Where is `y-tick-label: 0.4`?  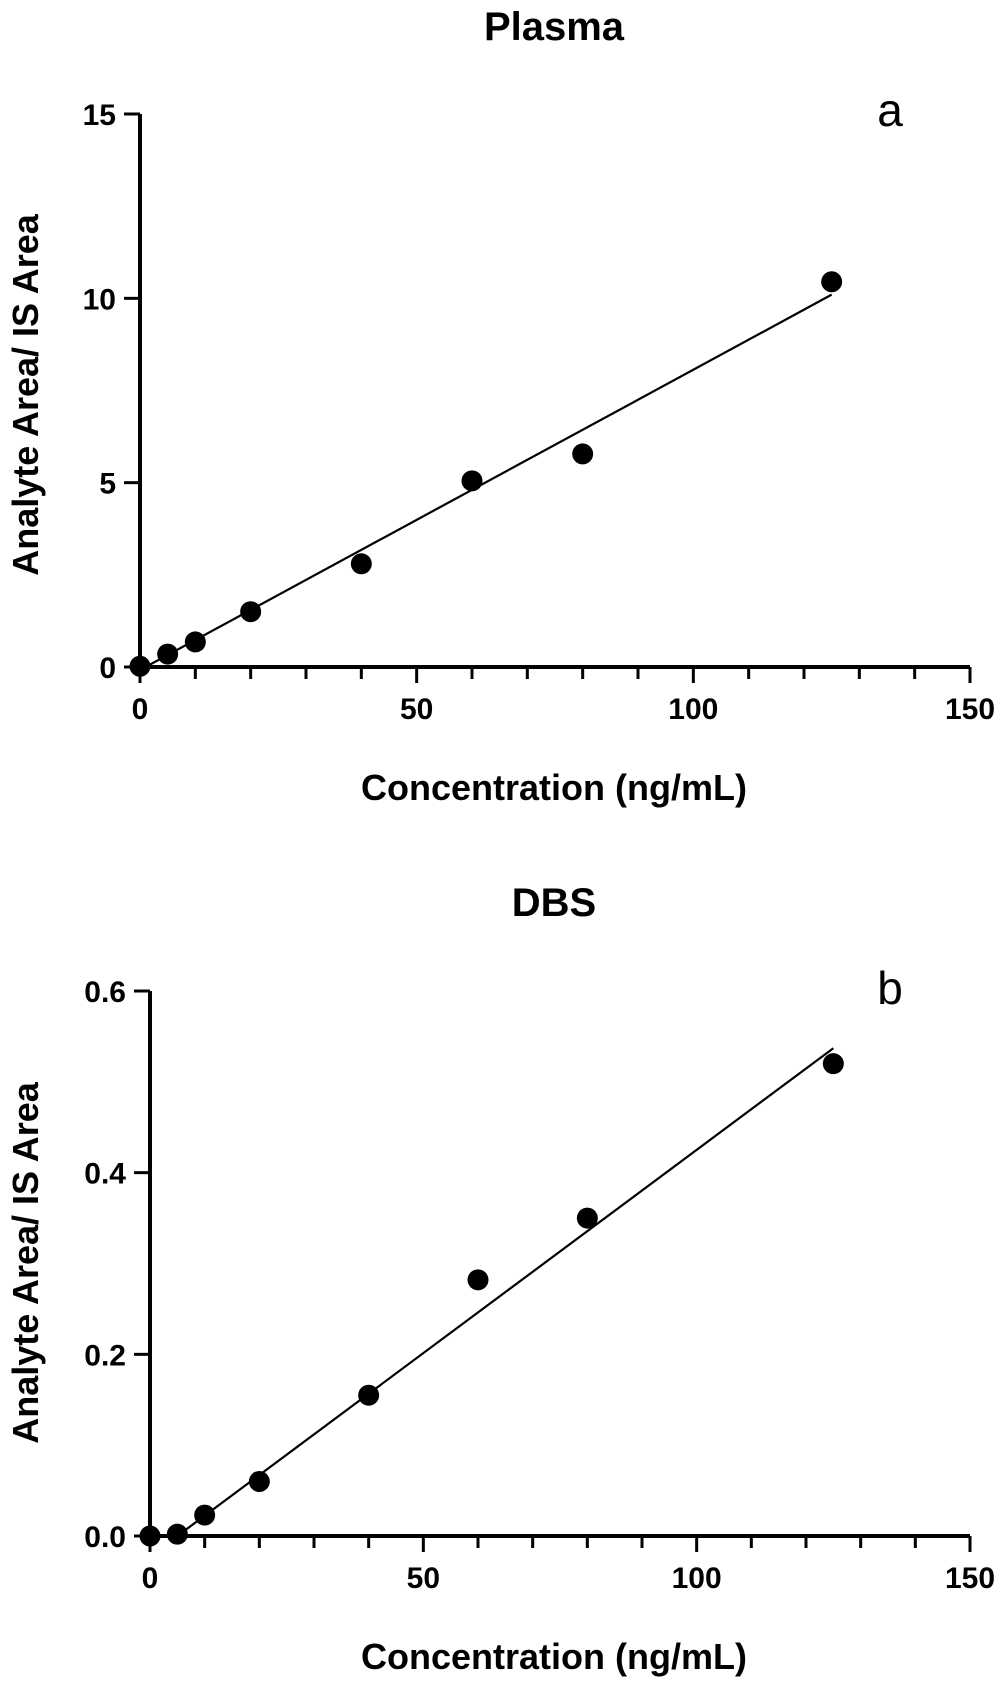 y-tick-label: 0.4 is located at coordinates (105, 1174).